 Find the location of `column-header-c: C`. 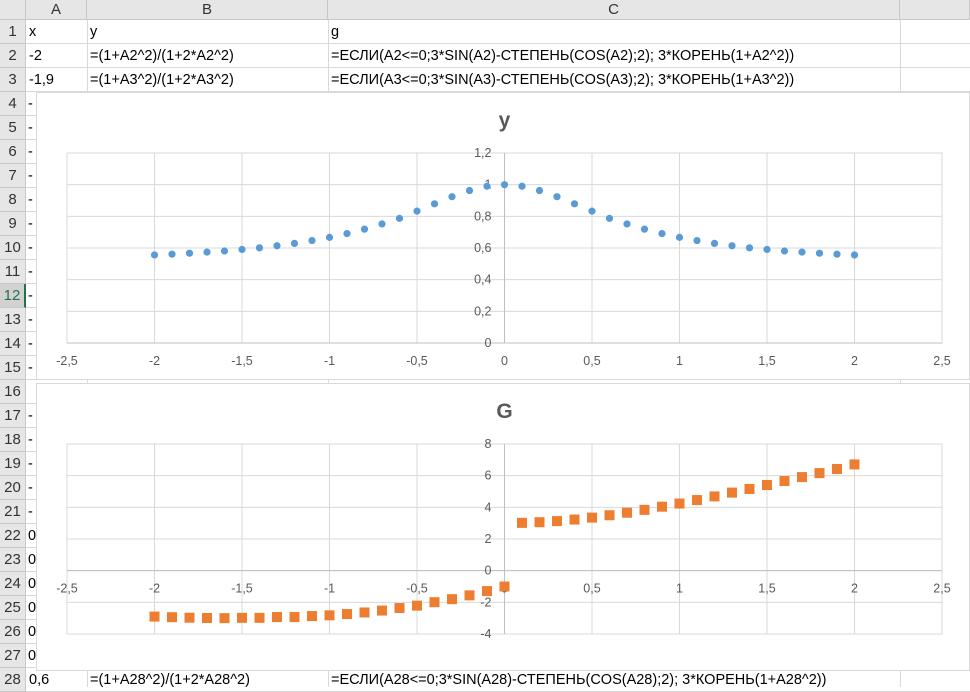

column-header-c: C is located at coordinates (614, 10).